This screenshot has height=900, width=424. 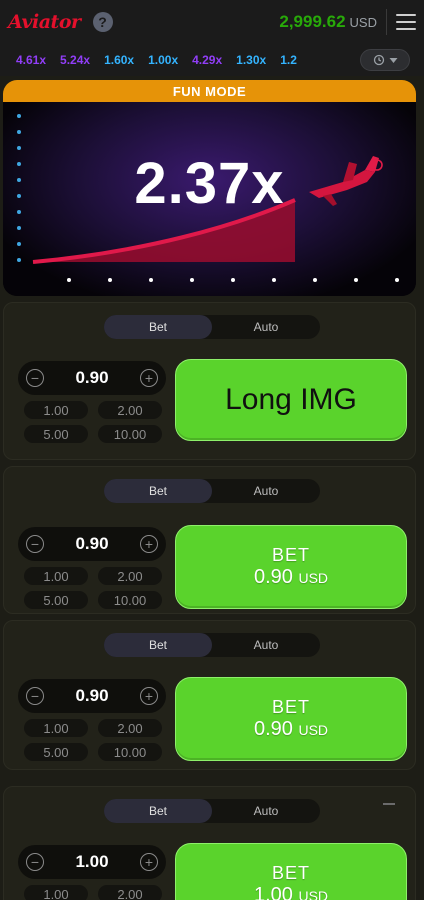 What do you see at coordinates (75, 60) in the screenshot?
I see `history-item: 5.24x` at bounding box center [75, 60].